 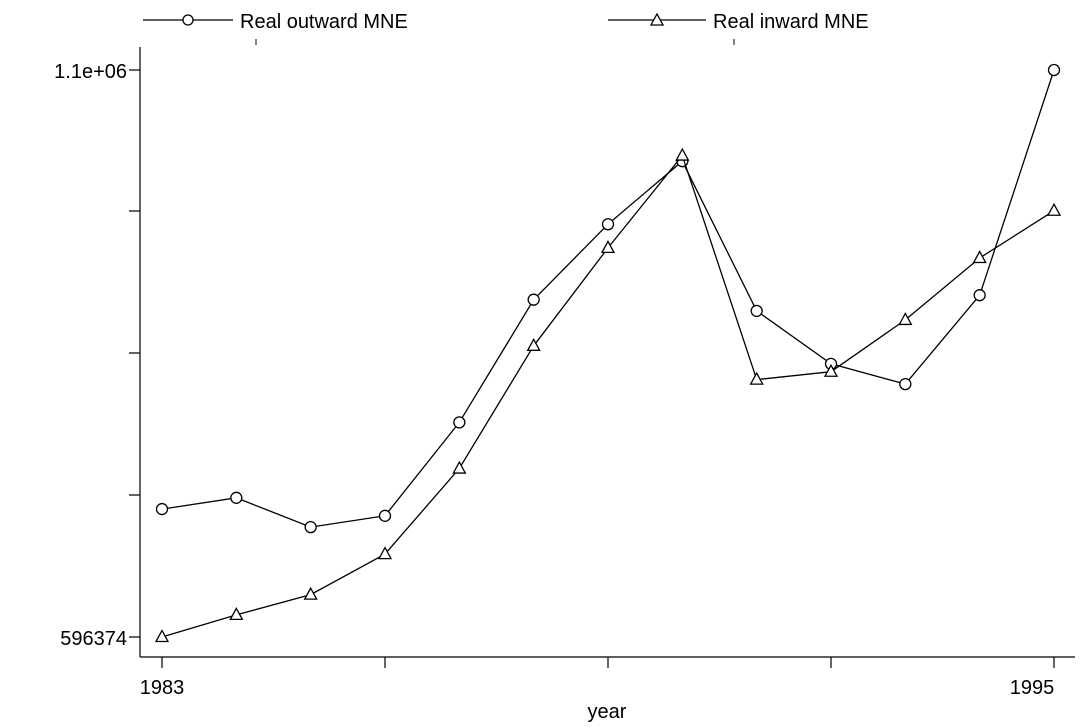 What do you see at coordinates (236, 614) in the screenshot?
I see `point-real-inward-mne-1984` at bounding box center [236, 614].